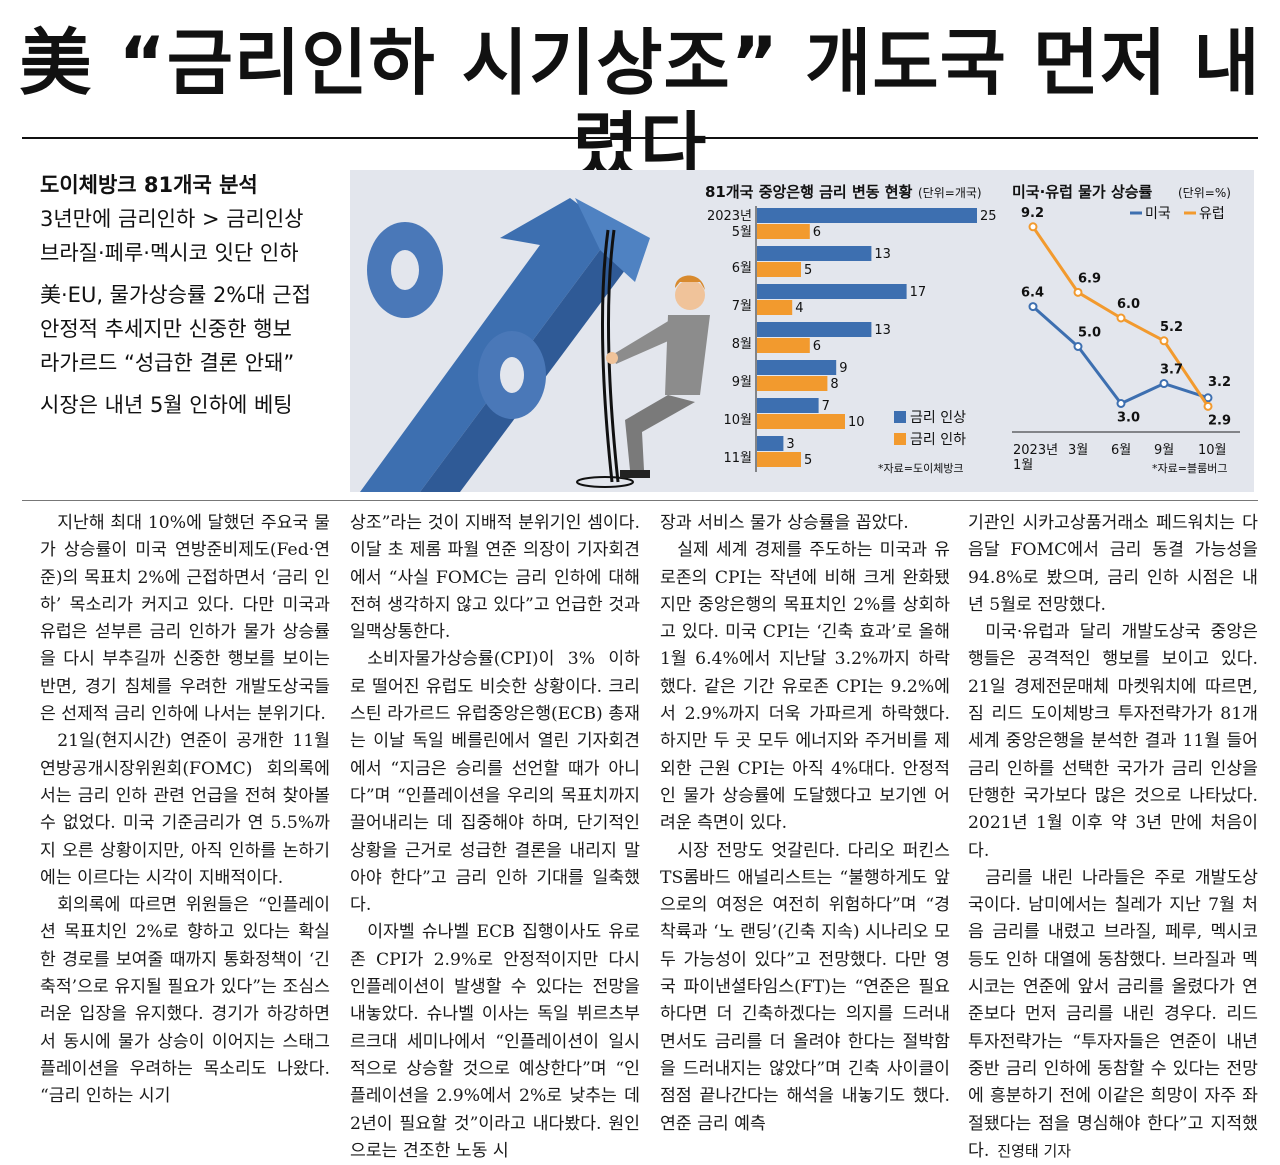 This screenshot has height=1165, width=1280. What do you see at coordinates (1204, 193) in the screenshot?
I see `line-chart-unit: (단위=%)` at bounding box center [1204, 193].